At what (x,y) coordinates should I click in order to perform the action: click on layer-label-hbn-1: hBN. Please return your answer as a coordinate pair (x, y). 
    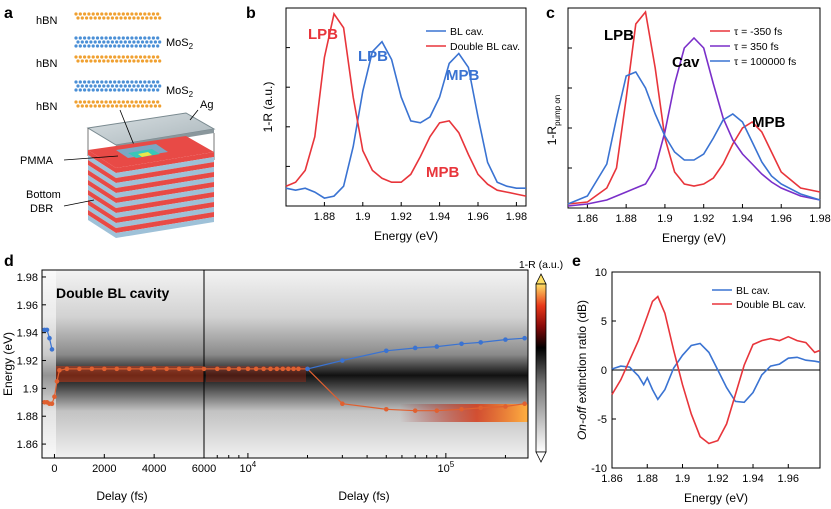
    Looking at the image, I should click on (46, 21).